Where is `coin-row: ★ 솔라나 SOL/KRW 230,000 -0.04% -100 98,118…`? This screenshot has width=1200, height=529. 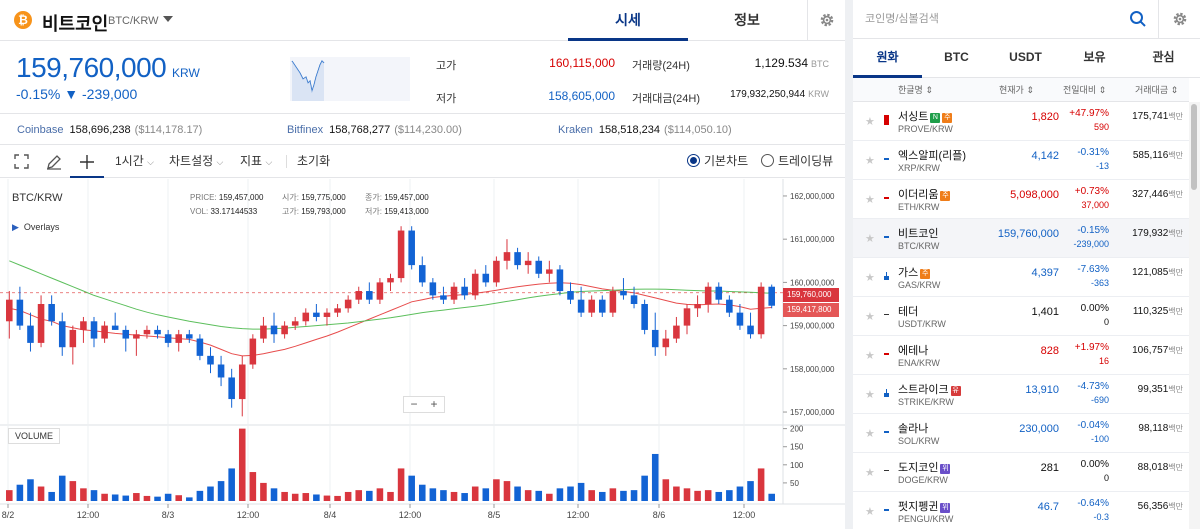
coin-row: ★ 솔라나 SOL/KRW 230,000 -0.04% -100 98,118… is located at coordinates (1021, 433).